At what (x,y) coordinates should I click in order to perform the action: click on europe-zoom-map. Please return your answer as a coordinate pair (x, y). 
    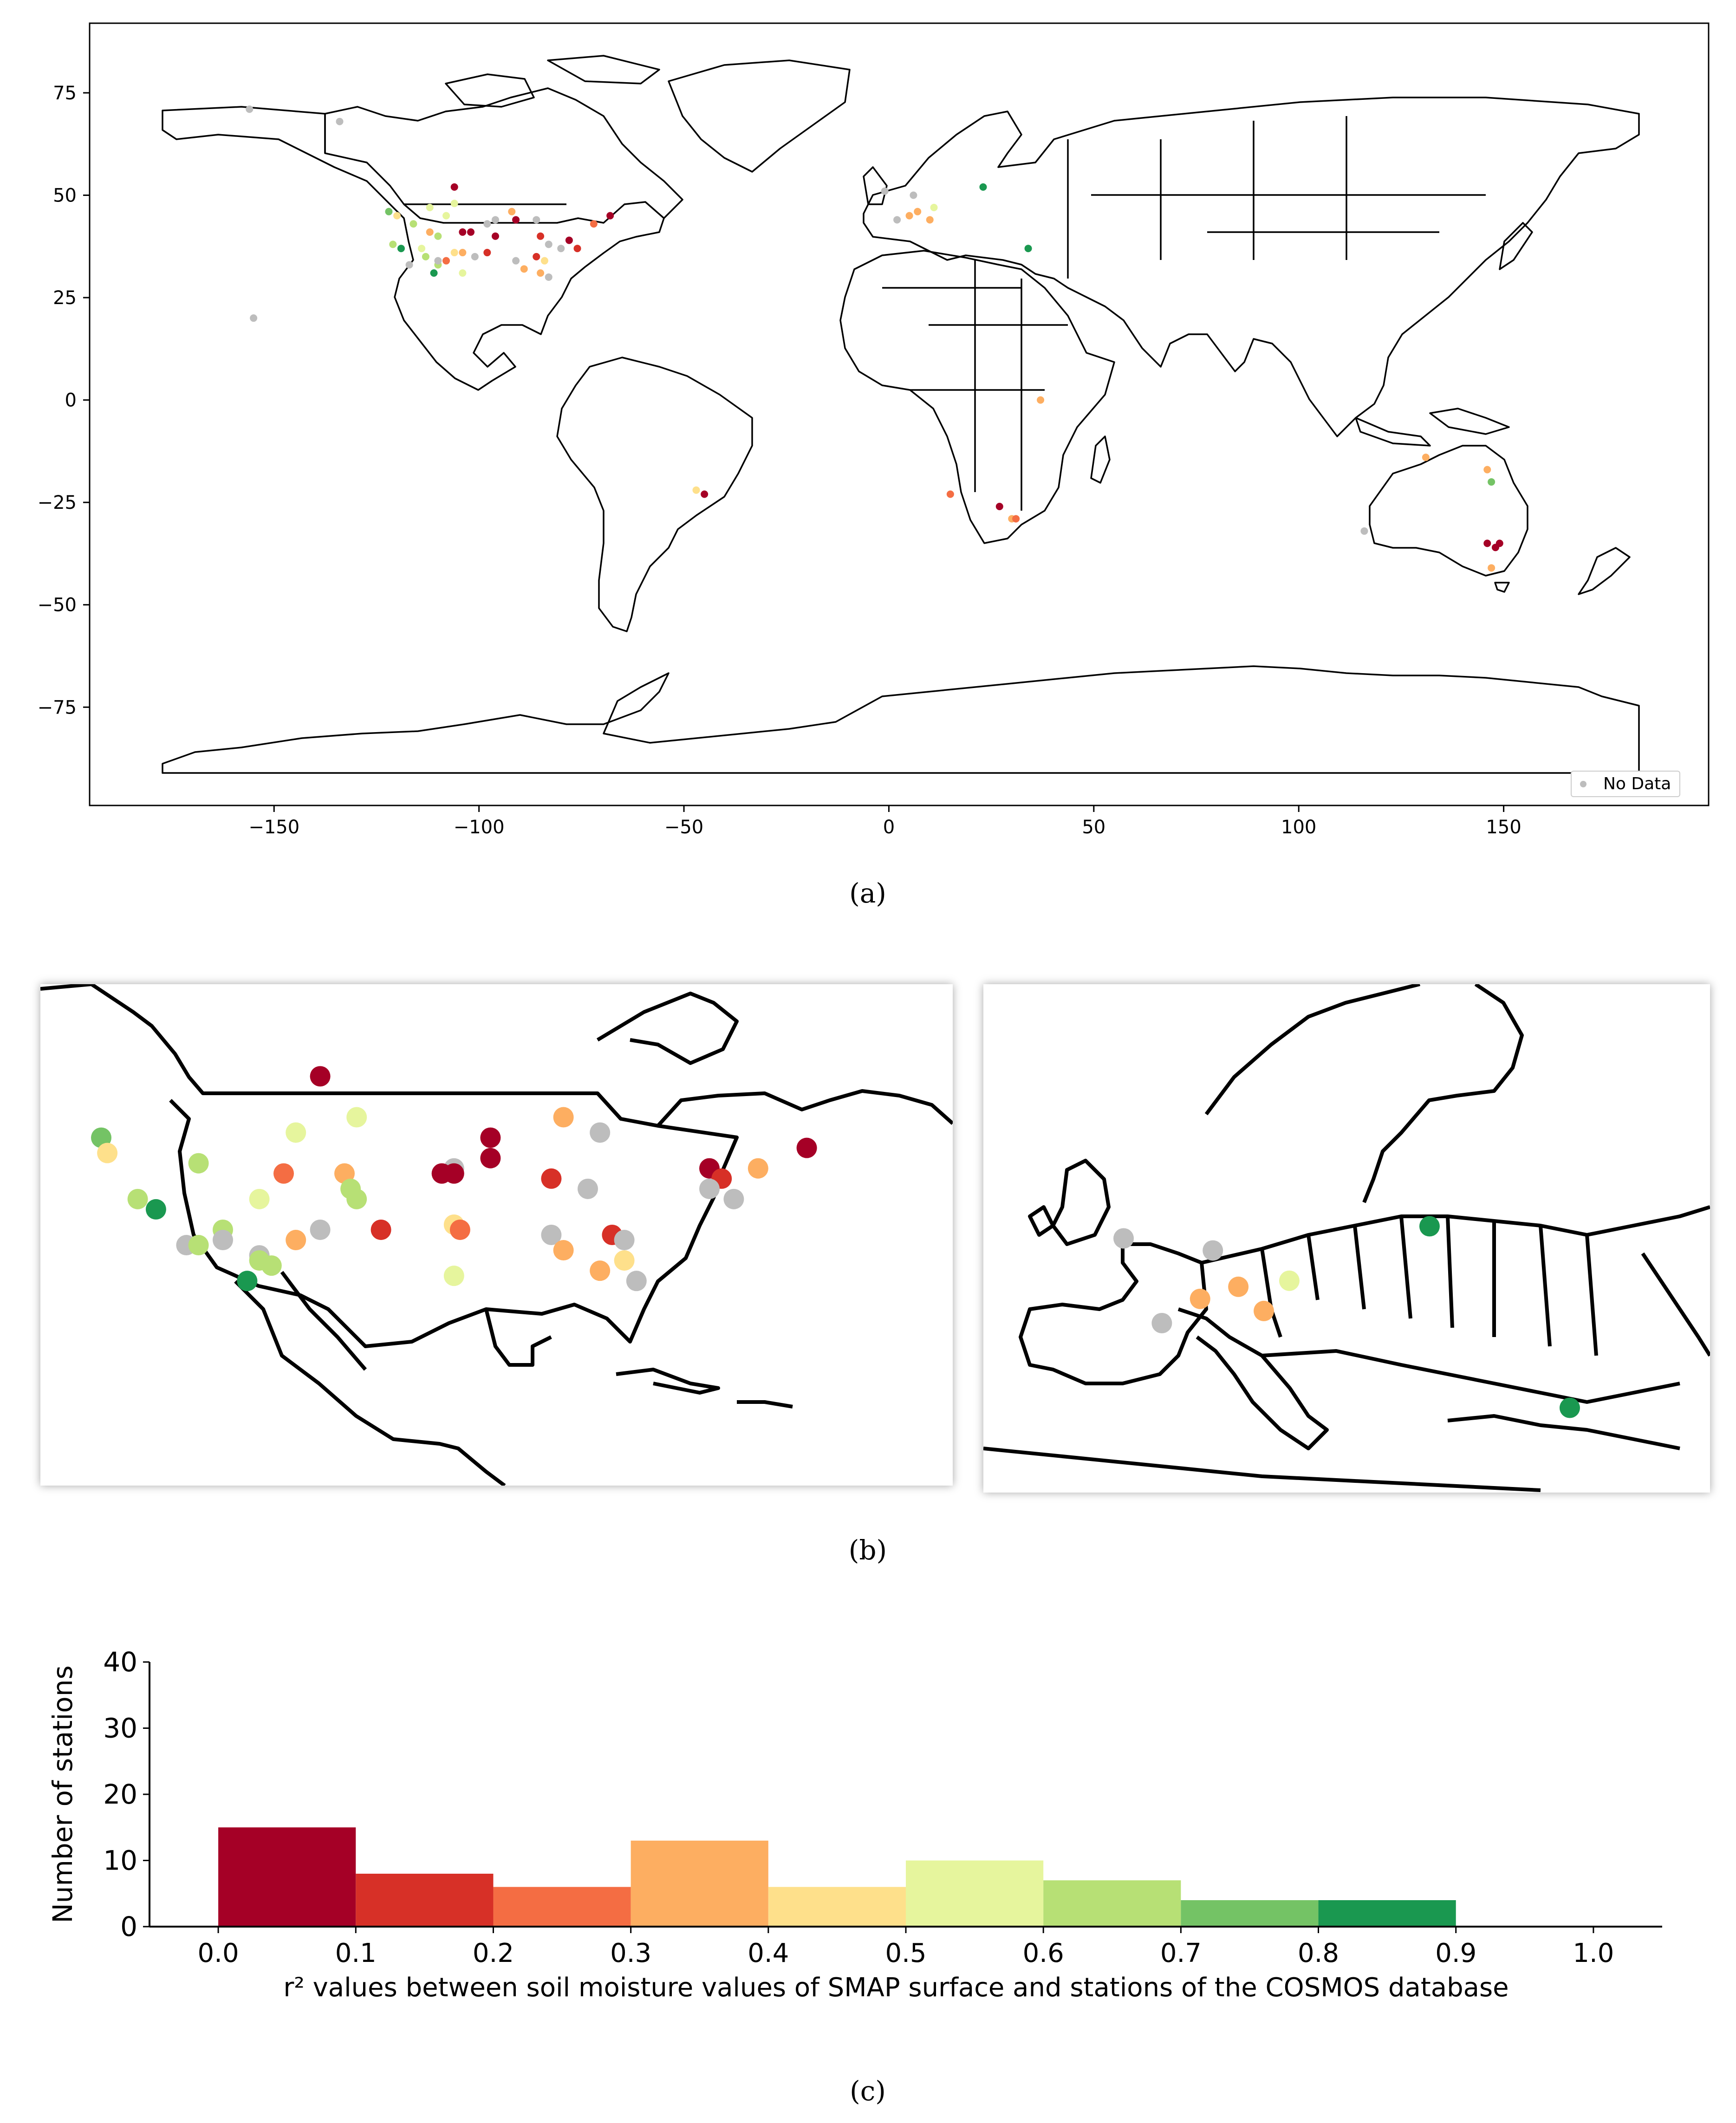
    Looking at the image, I should click on (1347, 1237).